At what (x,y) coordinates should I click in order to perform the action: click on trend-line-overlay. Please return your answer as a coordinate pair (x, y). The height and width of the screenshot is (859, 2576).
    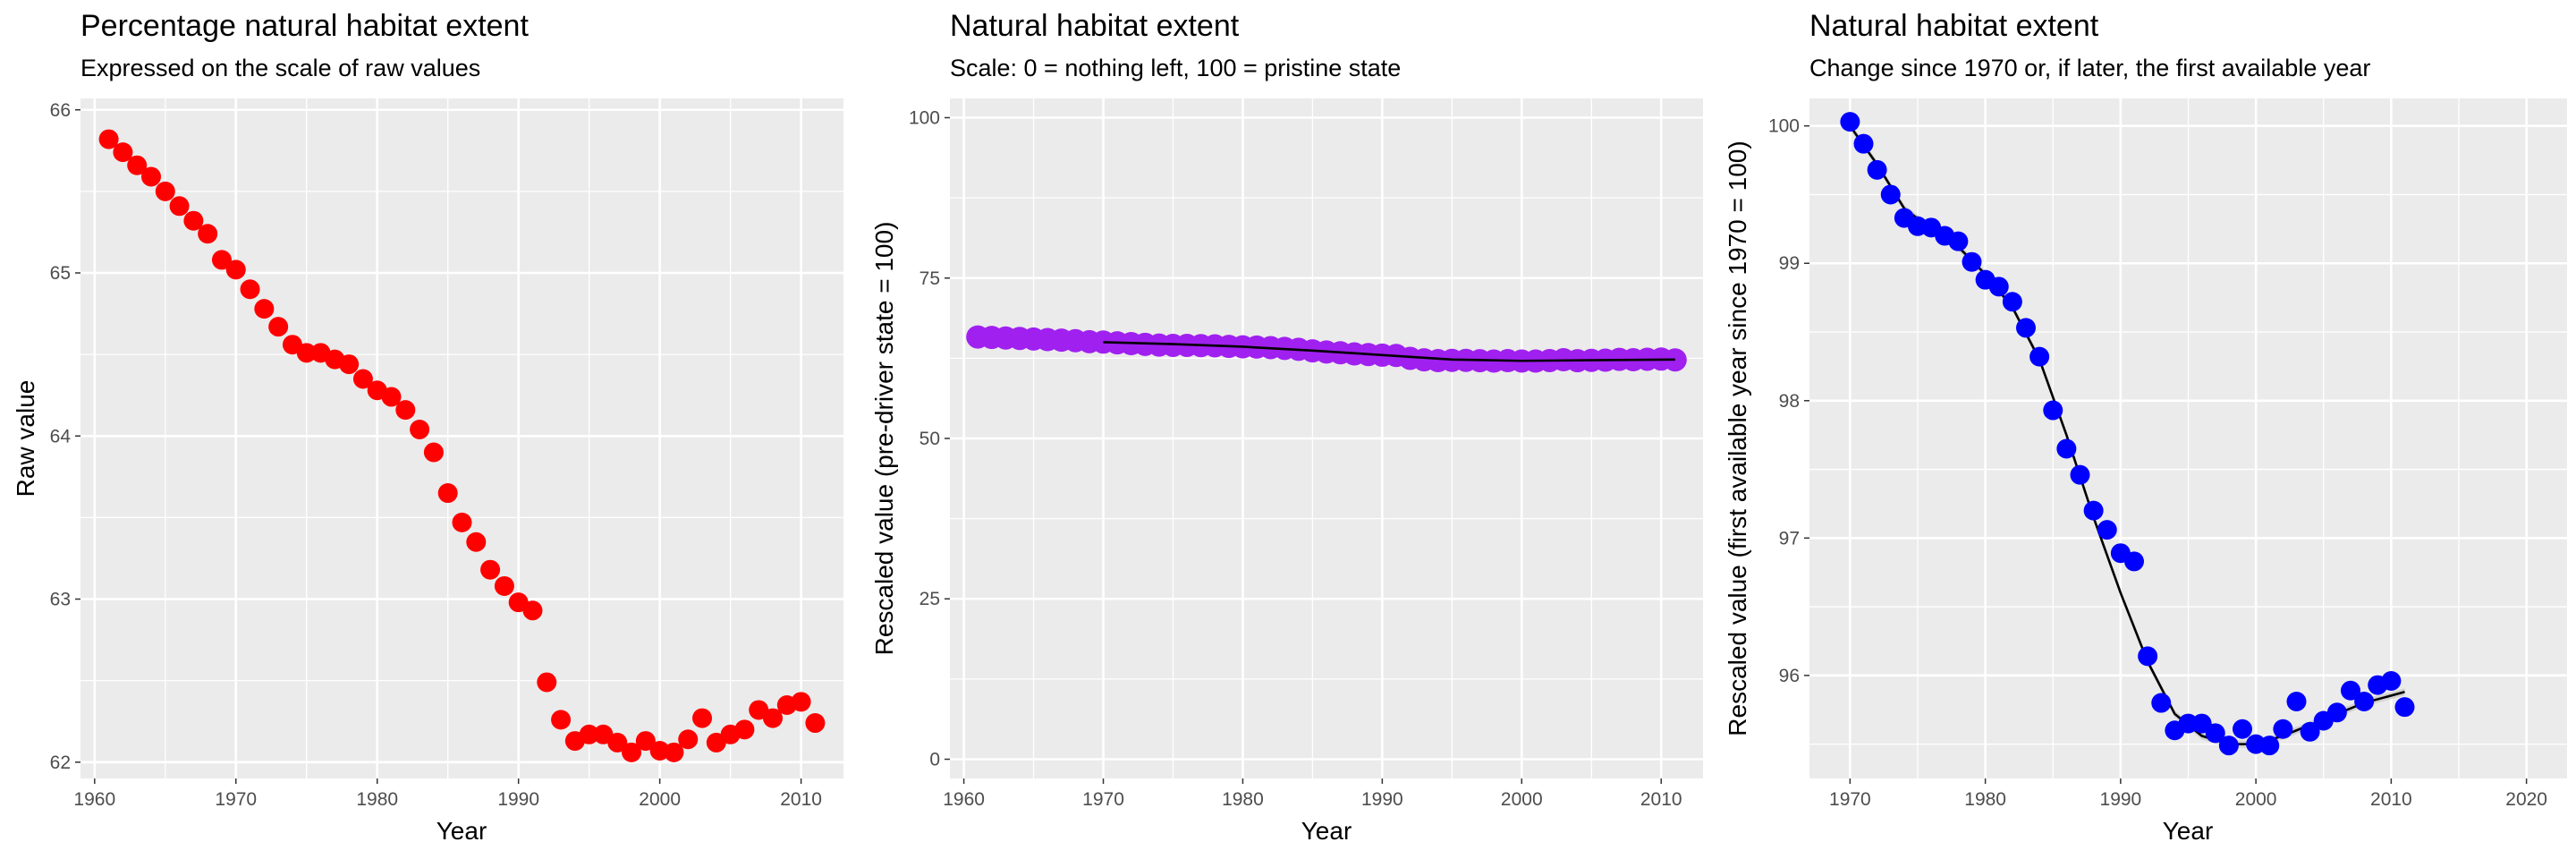
    Looking at the image, I should click on (1389, 351).